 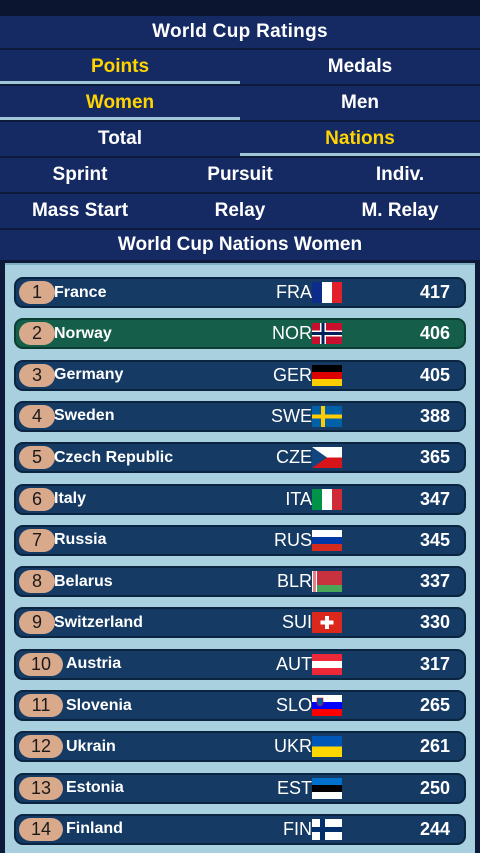 I want to click on nation-name: Finland, so click(x=94, y=829).